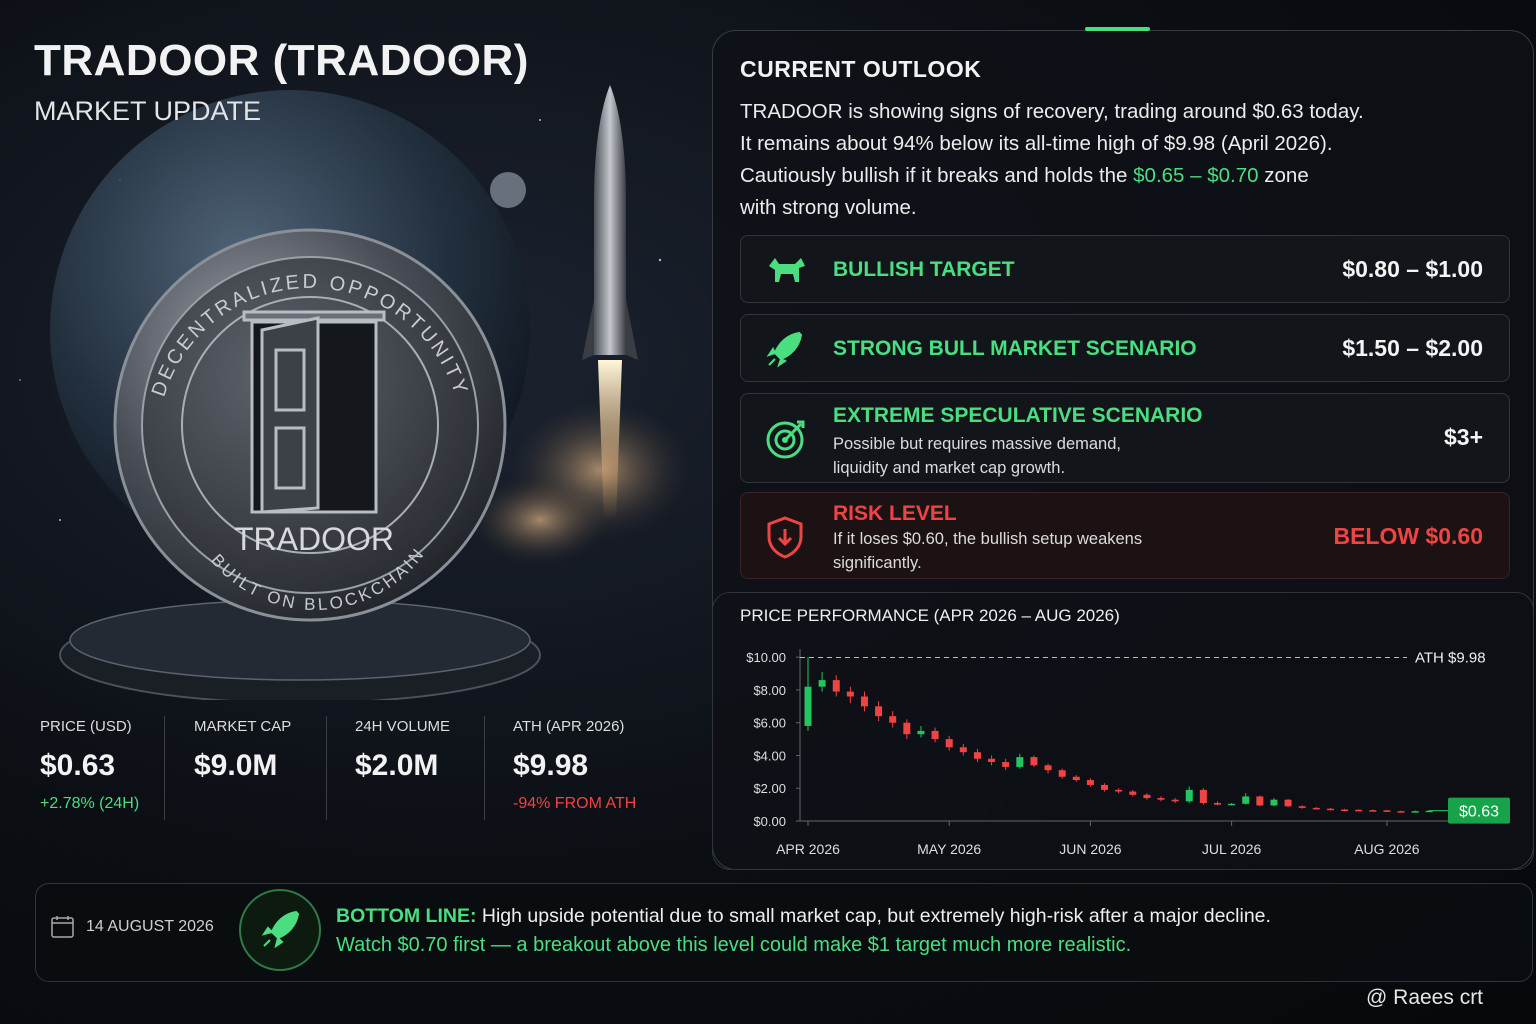 The height and width of the screenshot is (1024, 1536). I want to click on x-tick-label: APR 2026, so click(808, 849).